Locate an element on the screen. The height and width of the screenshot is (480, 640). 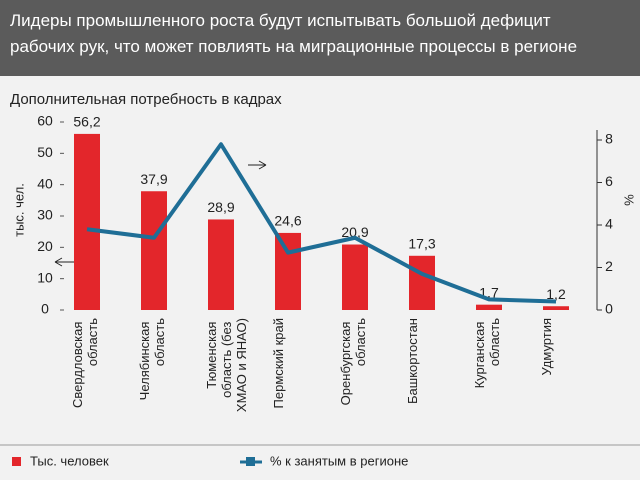
bar-value-label: 24,6 is located at coordinates (287, 221).